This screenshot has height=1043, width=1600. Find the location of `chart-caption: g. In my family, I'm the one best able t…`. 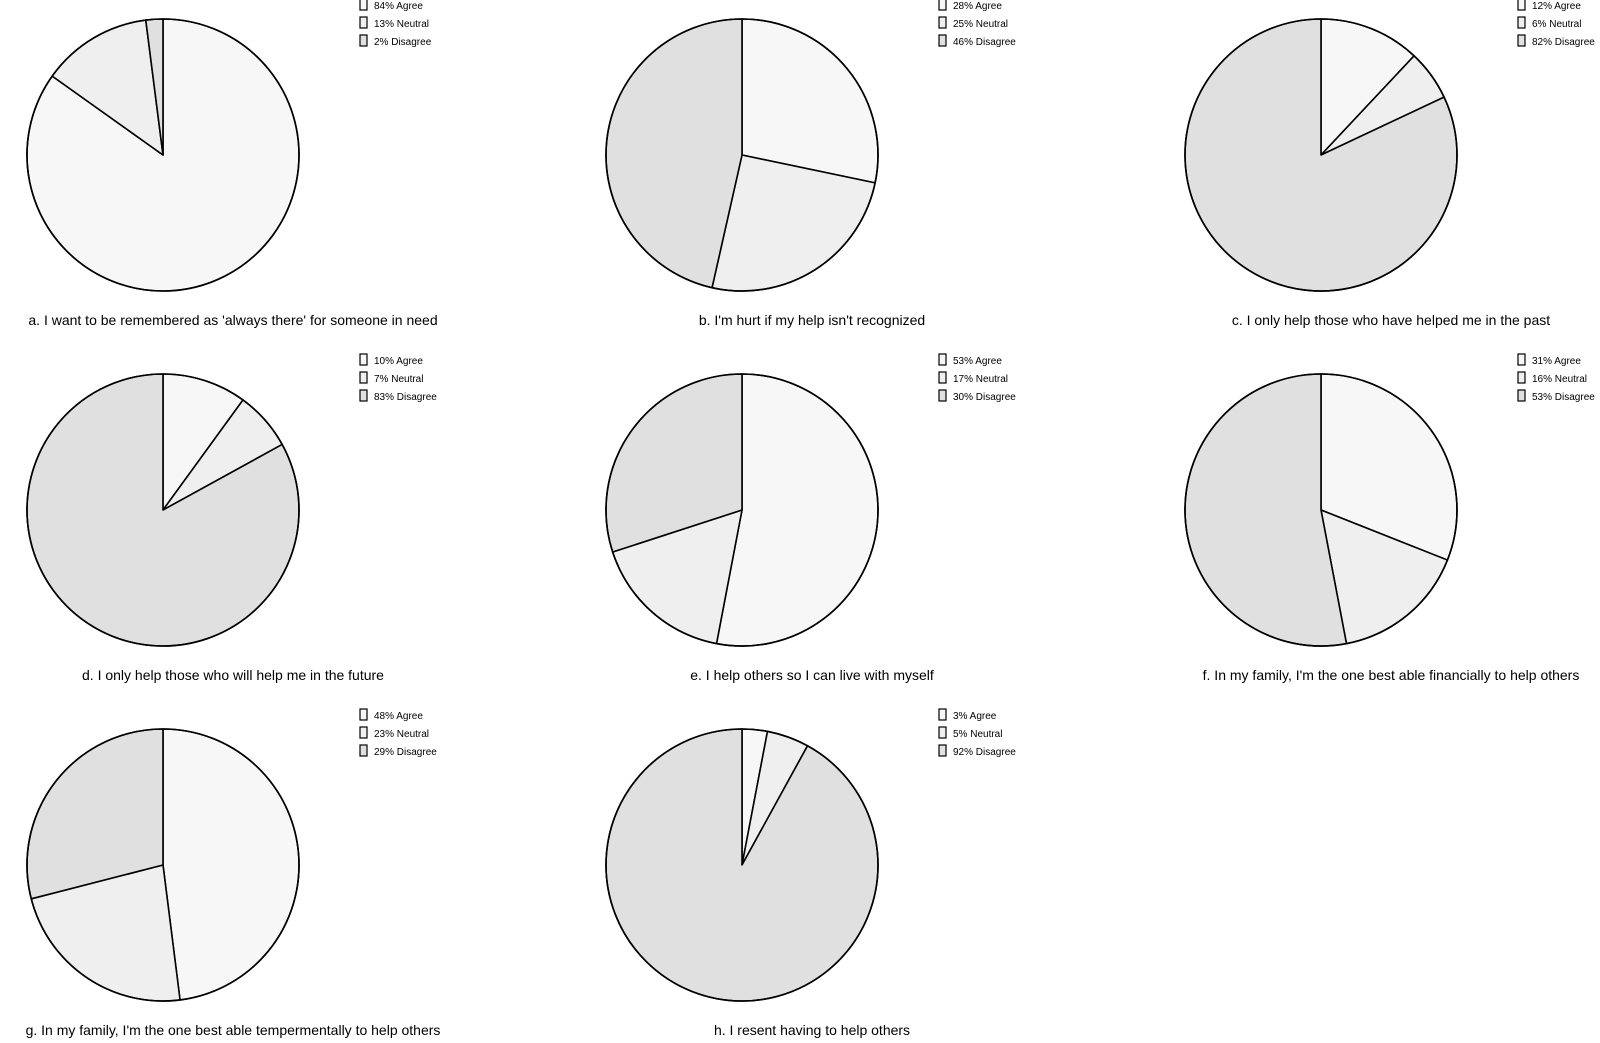

chart-caption: g. In my family, I'm the one best able t… is located at coordinates (233, 1030).